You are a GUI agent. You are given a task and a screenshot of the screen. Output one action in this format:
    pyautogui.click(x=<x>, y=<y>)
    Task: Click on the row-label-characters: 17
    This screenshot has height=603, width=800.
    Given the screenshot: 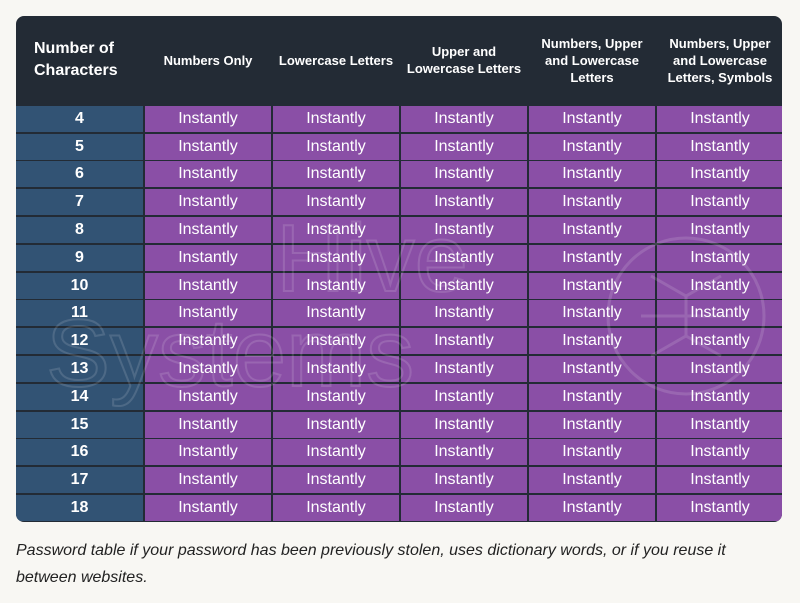 What is the action you would take?
    pyautogui.click(x=79, y=480)
    